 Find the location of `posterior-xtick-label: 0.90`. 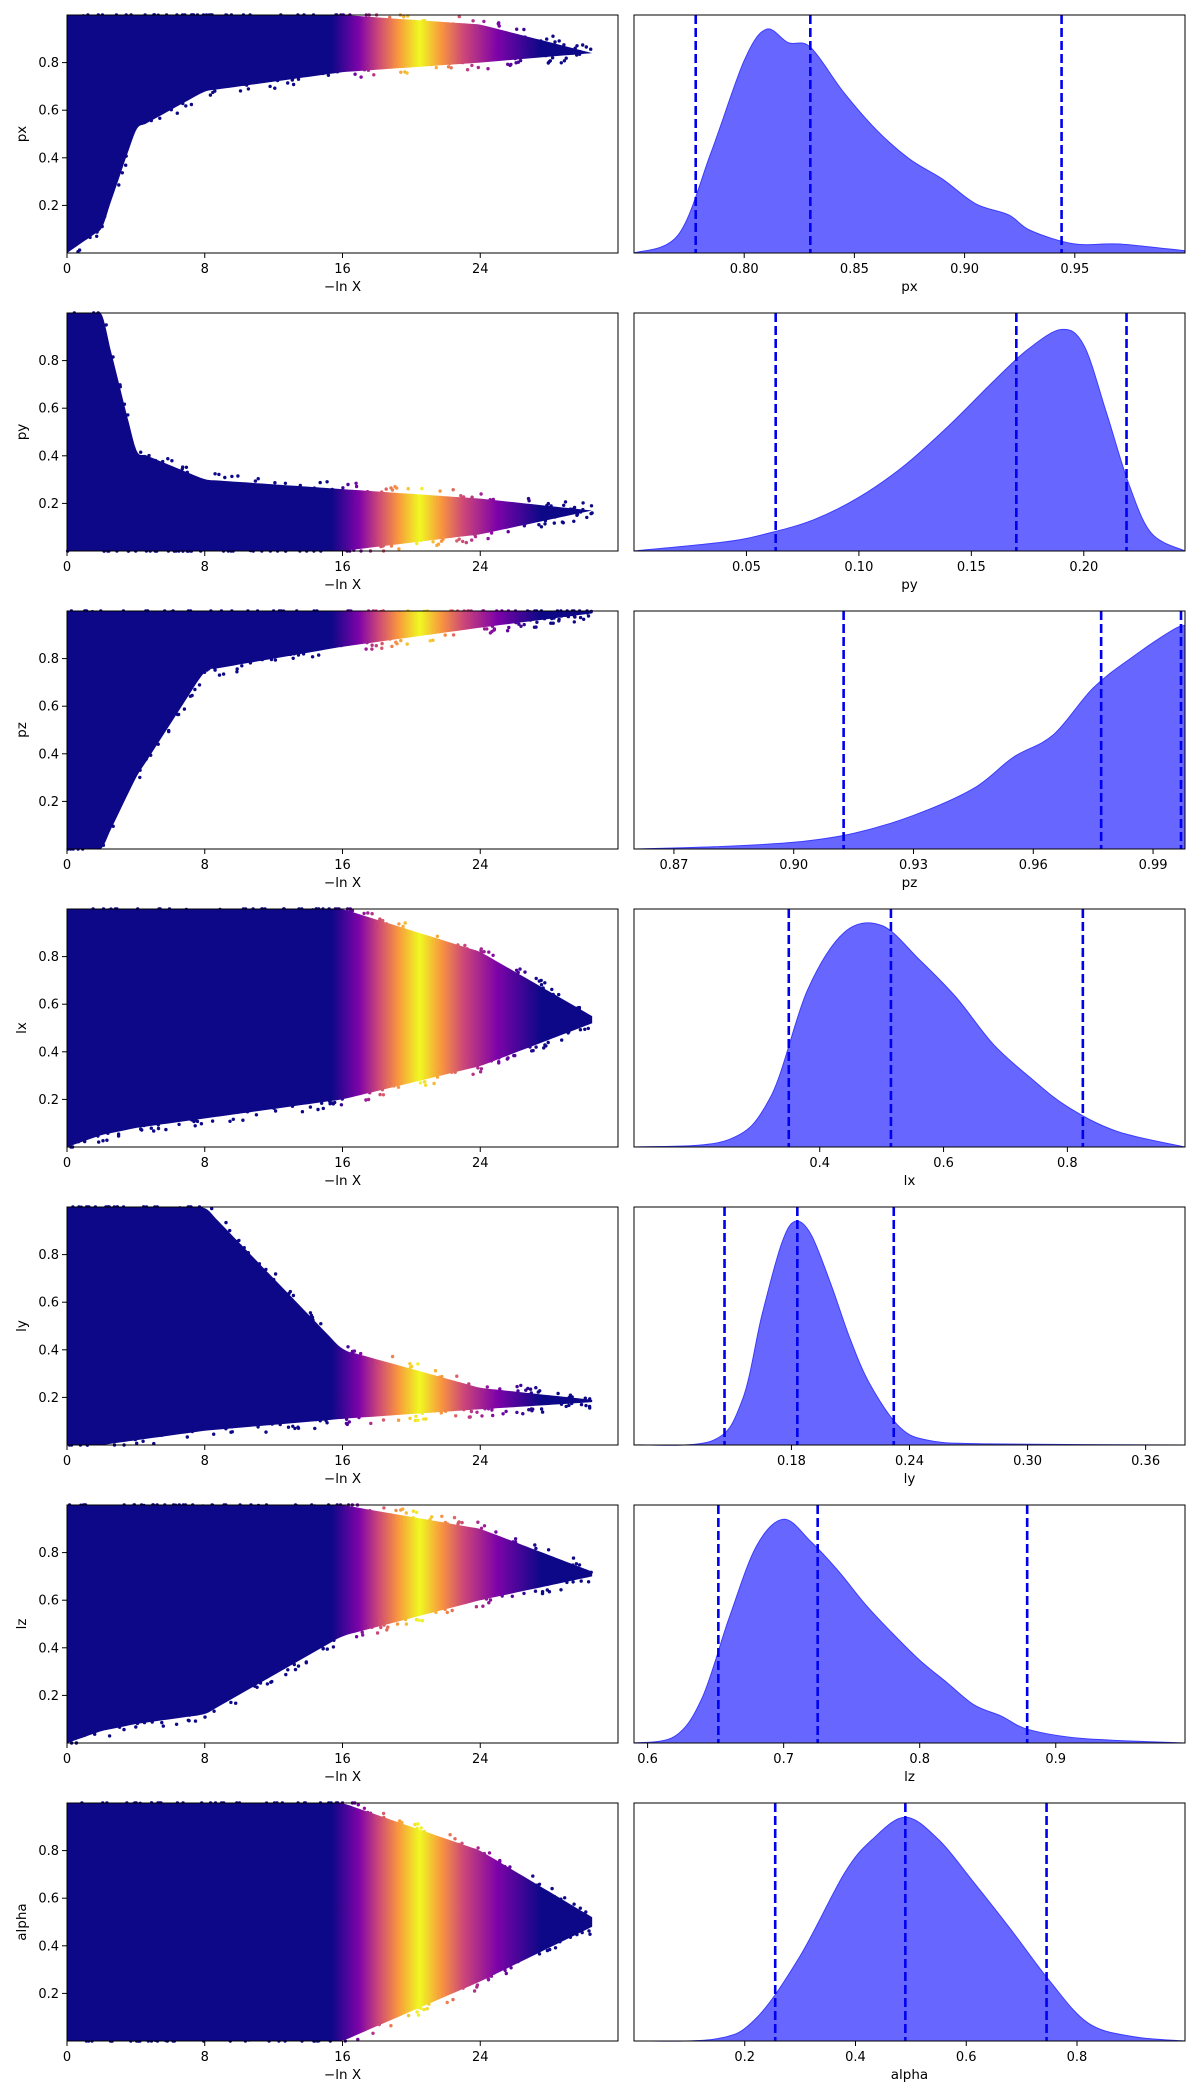

posterior-xtick-label: 0.90 is located at coordinates (793, 865).